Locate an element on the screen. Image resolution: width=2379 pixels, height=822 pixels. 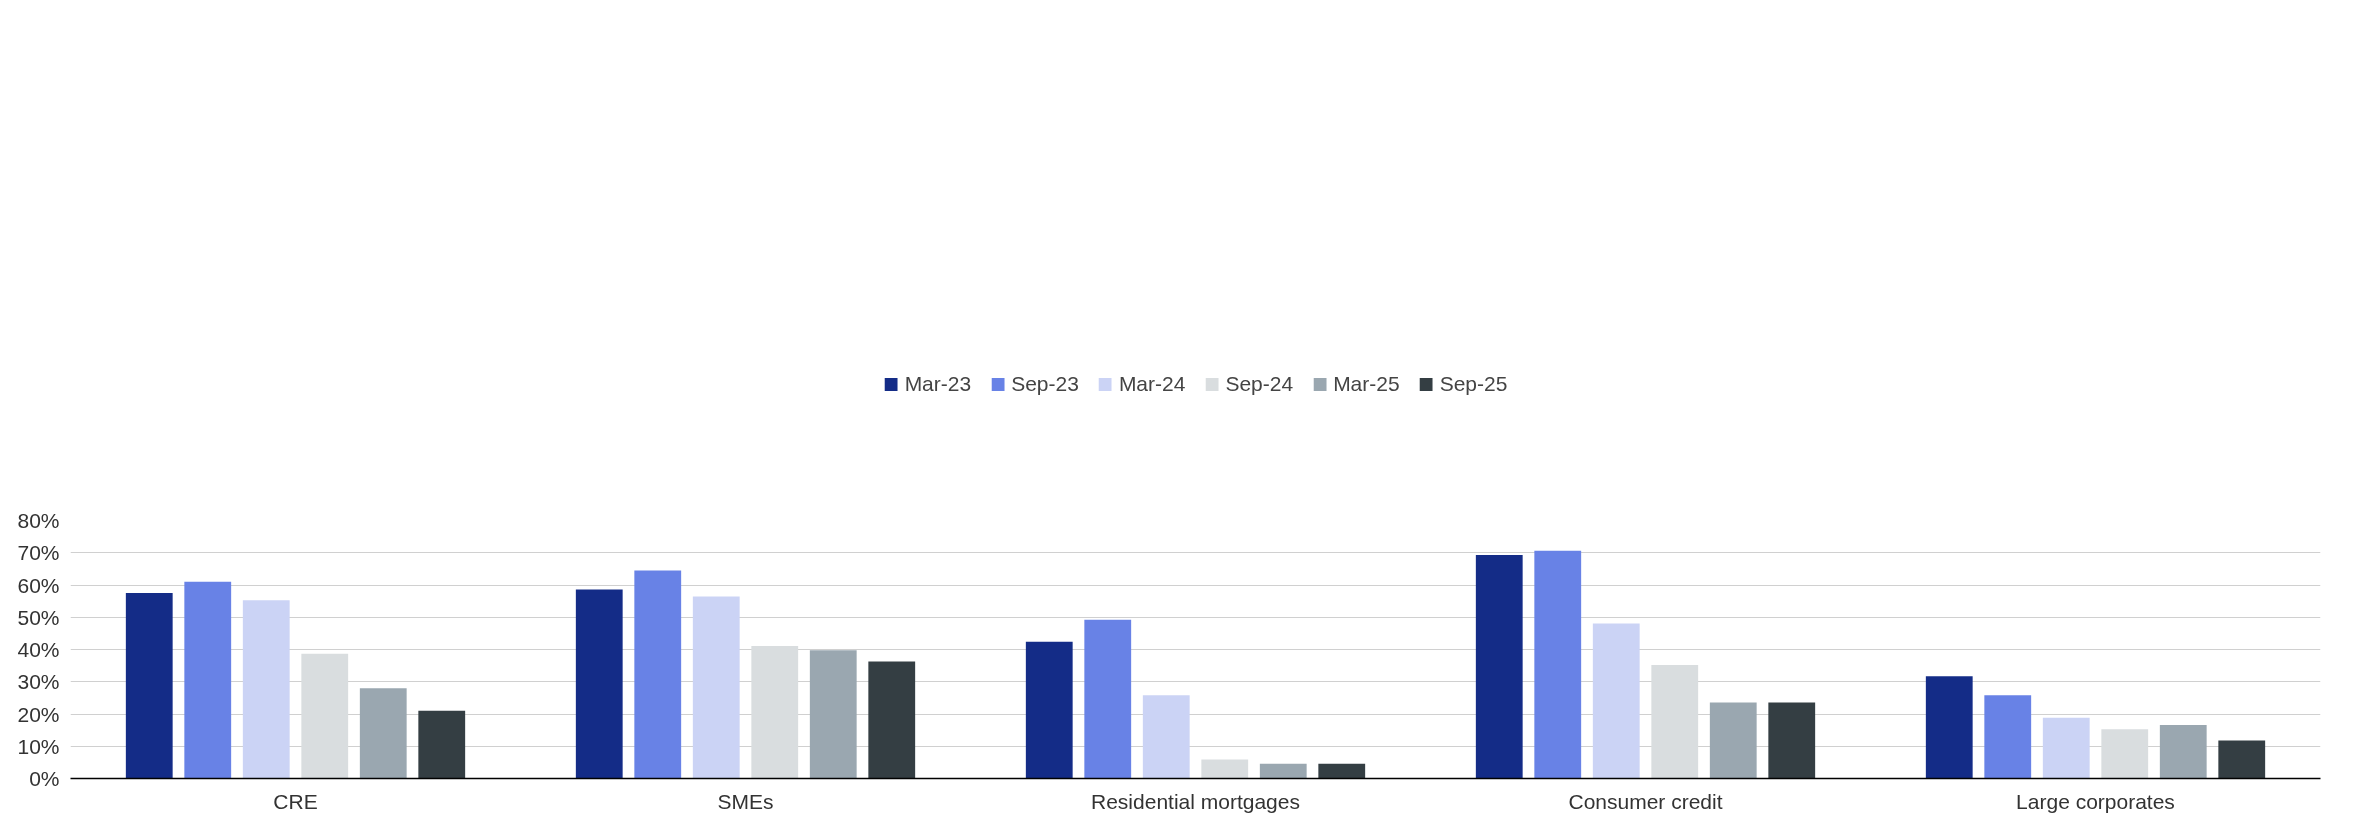
y-tick-label: 30% is located at coordinates (38, 682).